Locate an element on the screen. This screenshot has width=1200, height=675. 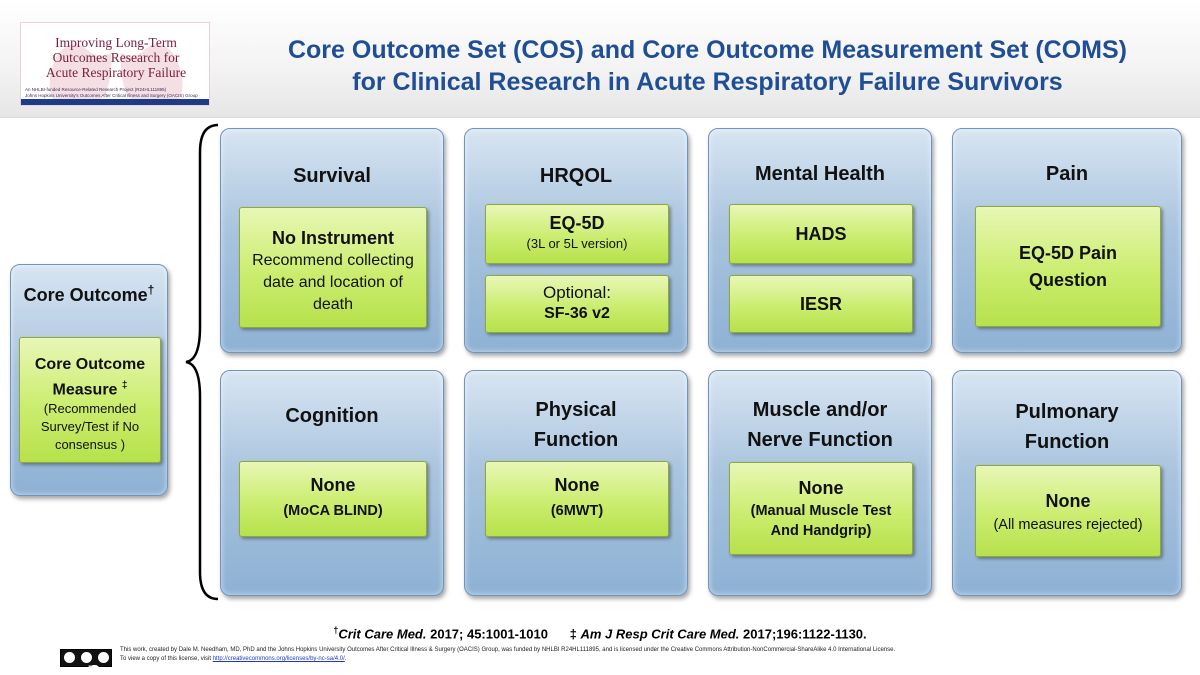
outcome-card-mental-health: Mental Health HADS IESR is located at coordinates (820, 240).